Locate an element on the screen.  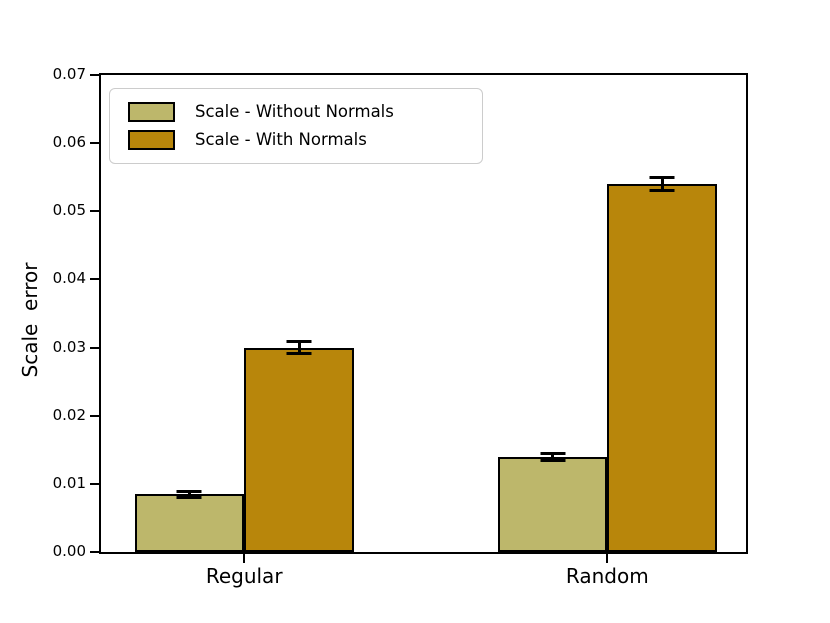
legend-label-with-normals: Scale - With Normals is located at coordinates (281, 139).